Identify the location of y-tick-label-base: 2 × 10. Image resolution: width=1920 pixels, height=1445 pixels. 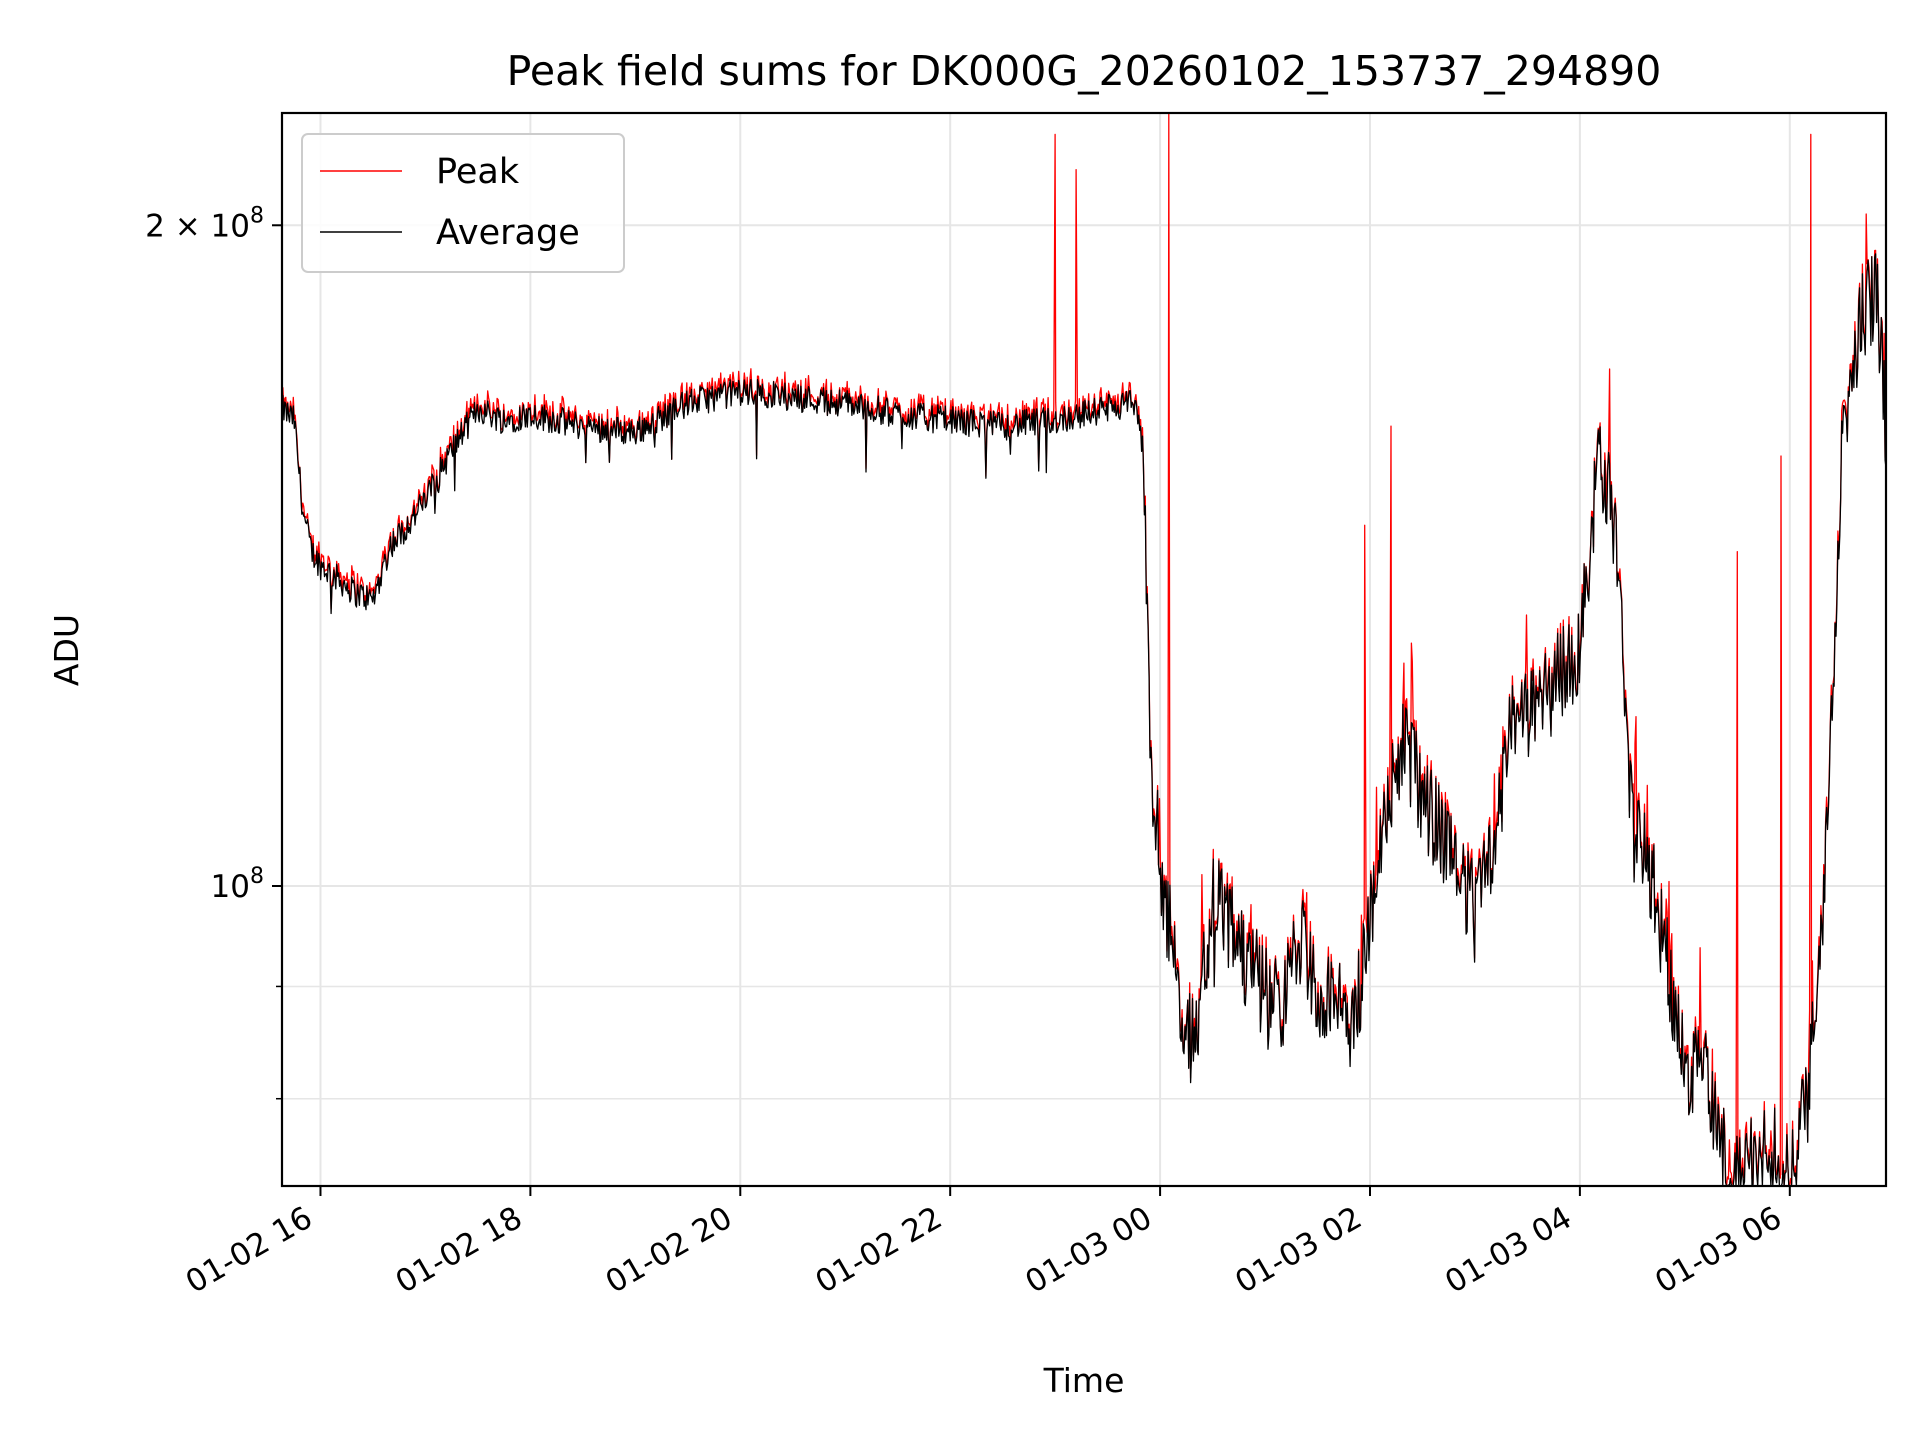
(197, 226).